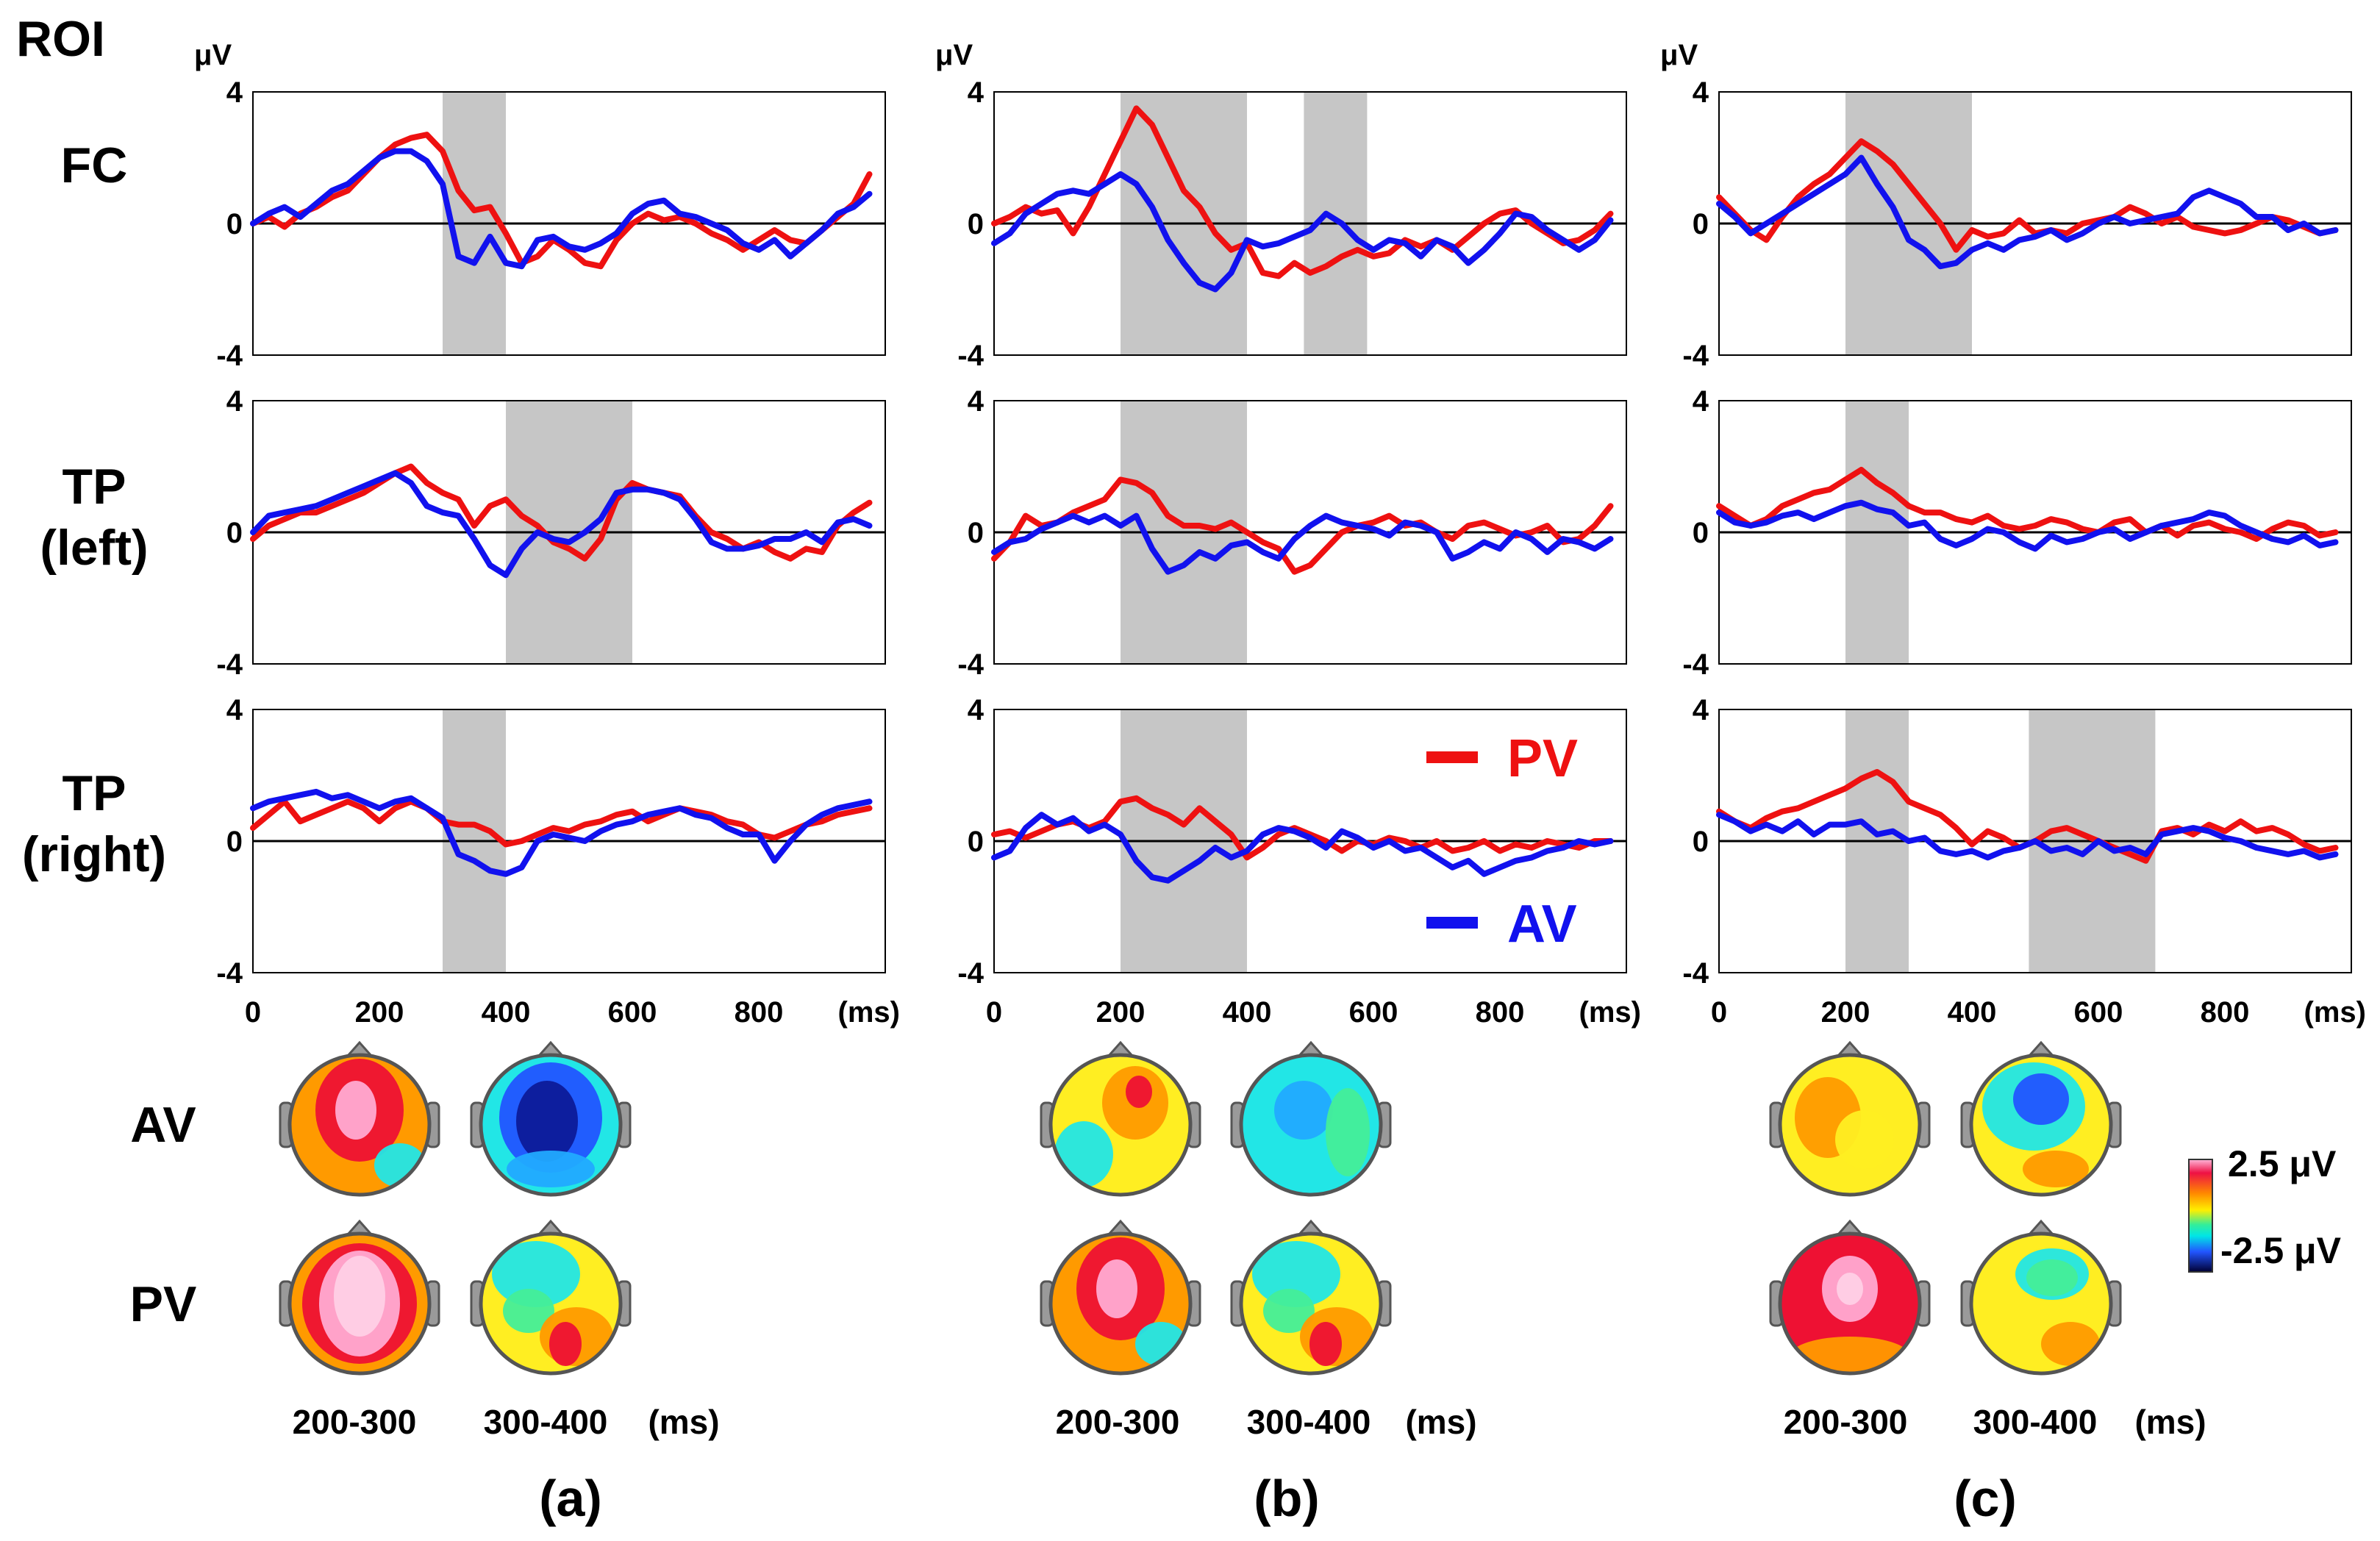  Describe the element at coordinates (2017, 842) in the screenshot. I see `erp-plot-c-row3: 4 0 -4` at that location.